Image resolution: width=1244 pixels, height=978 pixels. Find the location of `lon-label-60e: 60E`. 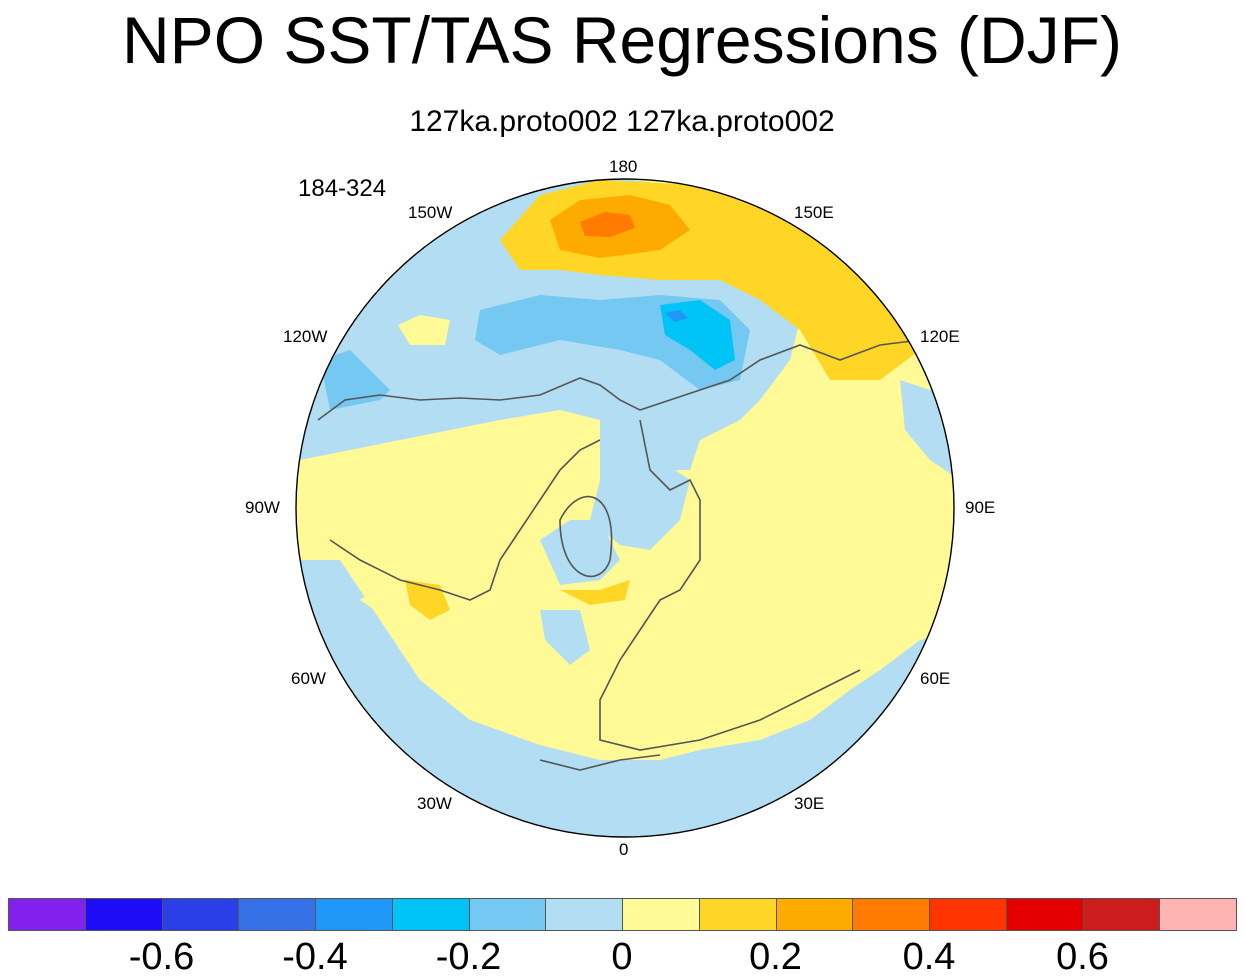

lon-label-60e: 60E is located at coordinates (935, 678).